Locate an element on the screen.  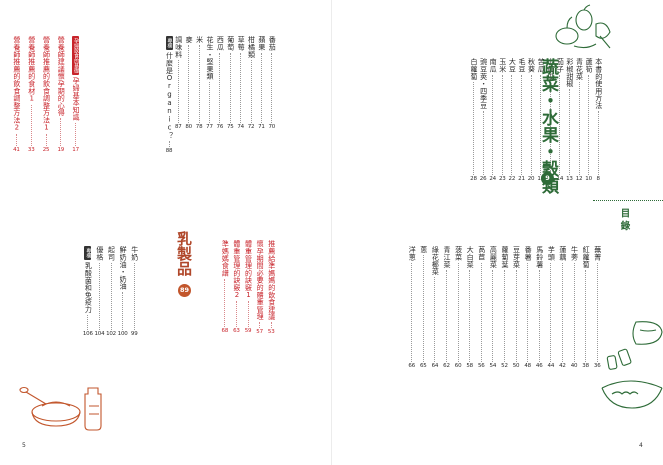
toc-entry: 柑橘類 72 is located at coordinates (251, 83).